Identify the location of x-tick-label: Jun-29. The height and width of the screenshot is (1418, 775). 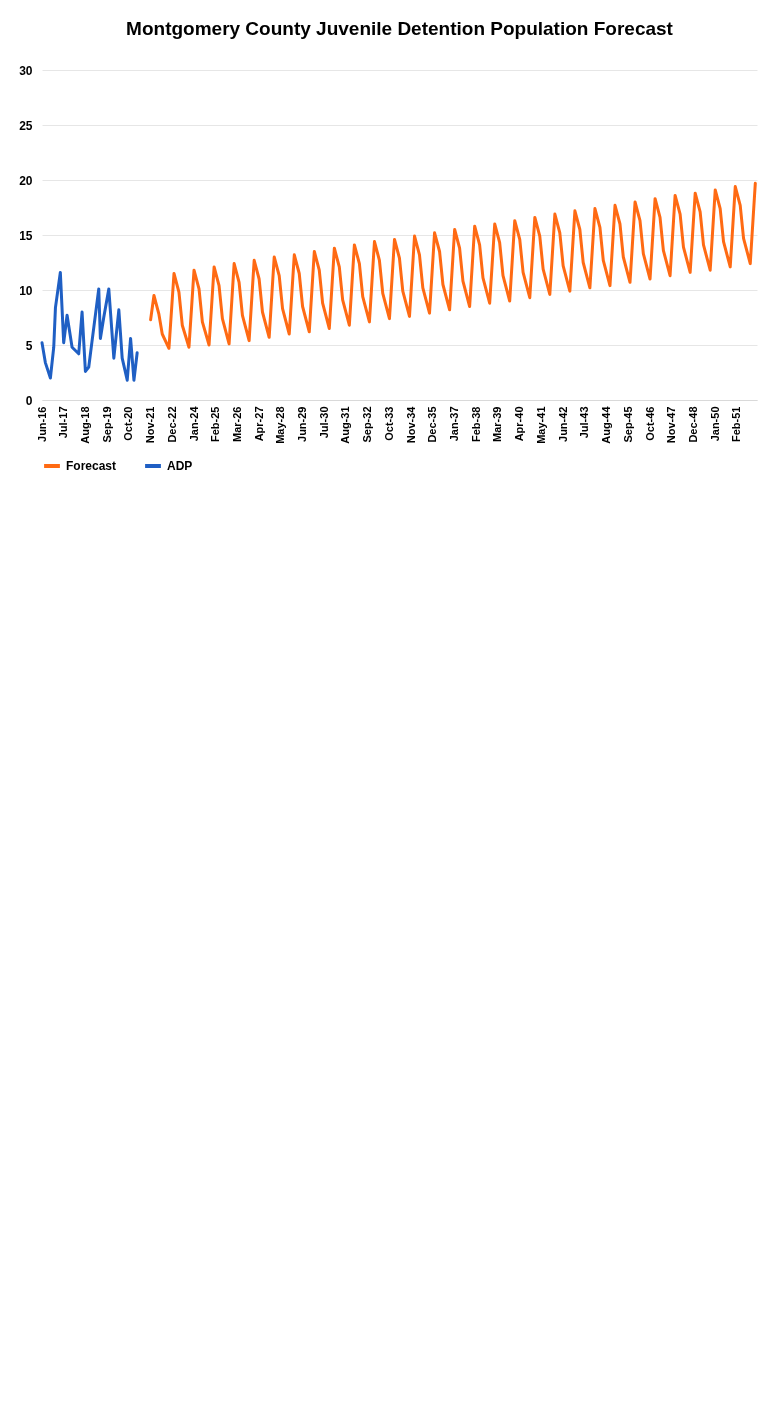
(302, 424).